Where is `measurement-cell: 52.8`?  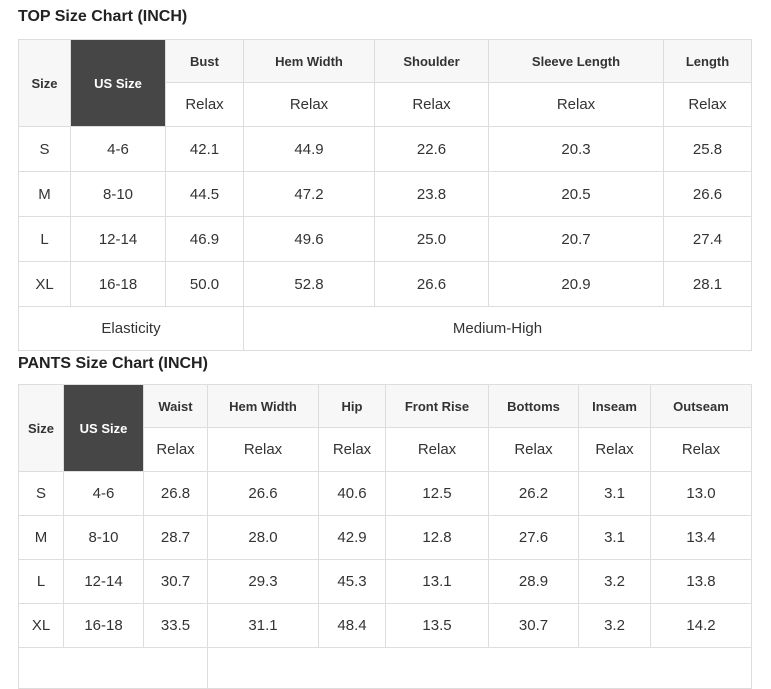 measurement-cell: 52.8 is located at coordinates (309, 284).